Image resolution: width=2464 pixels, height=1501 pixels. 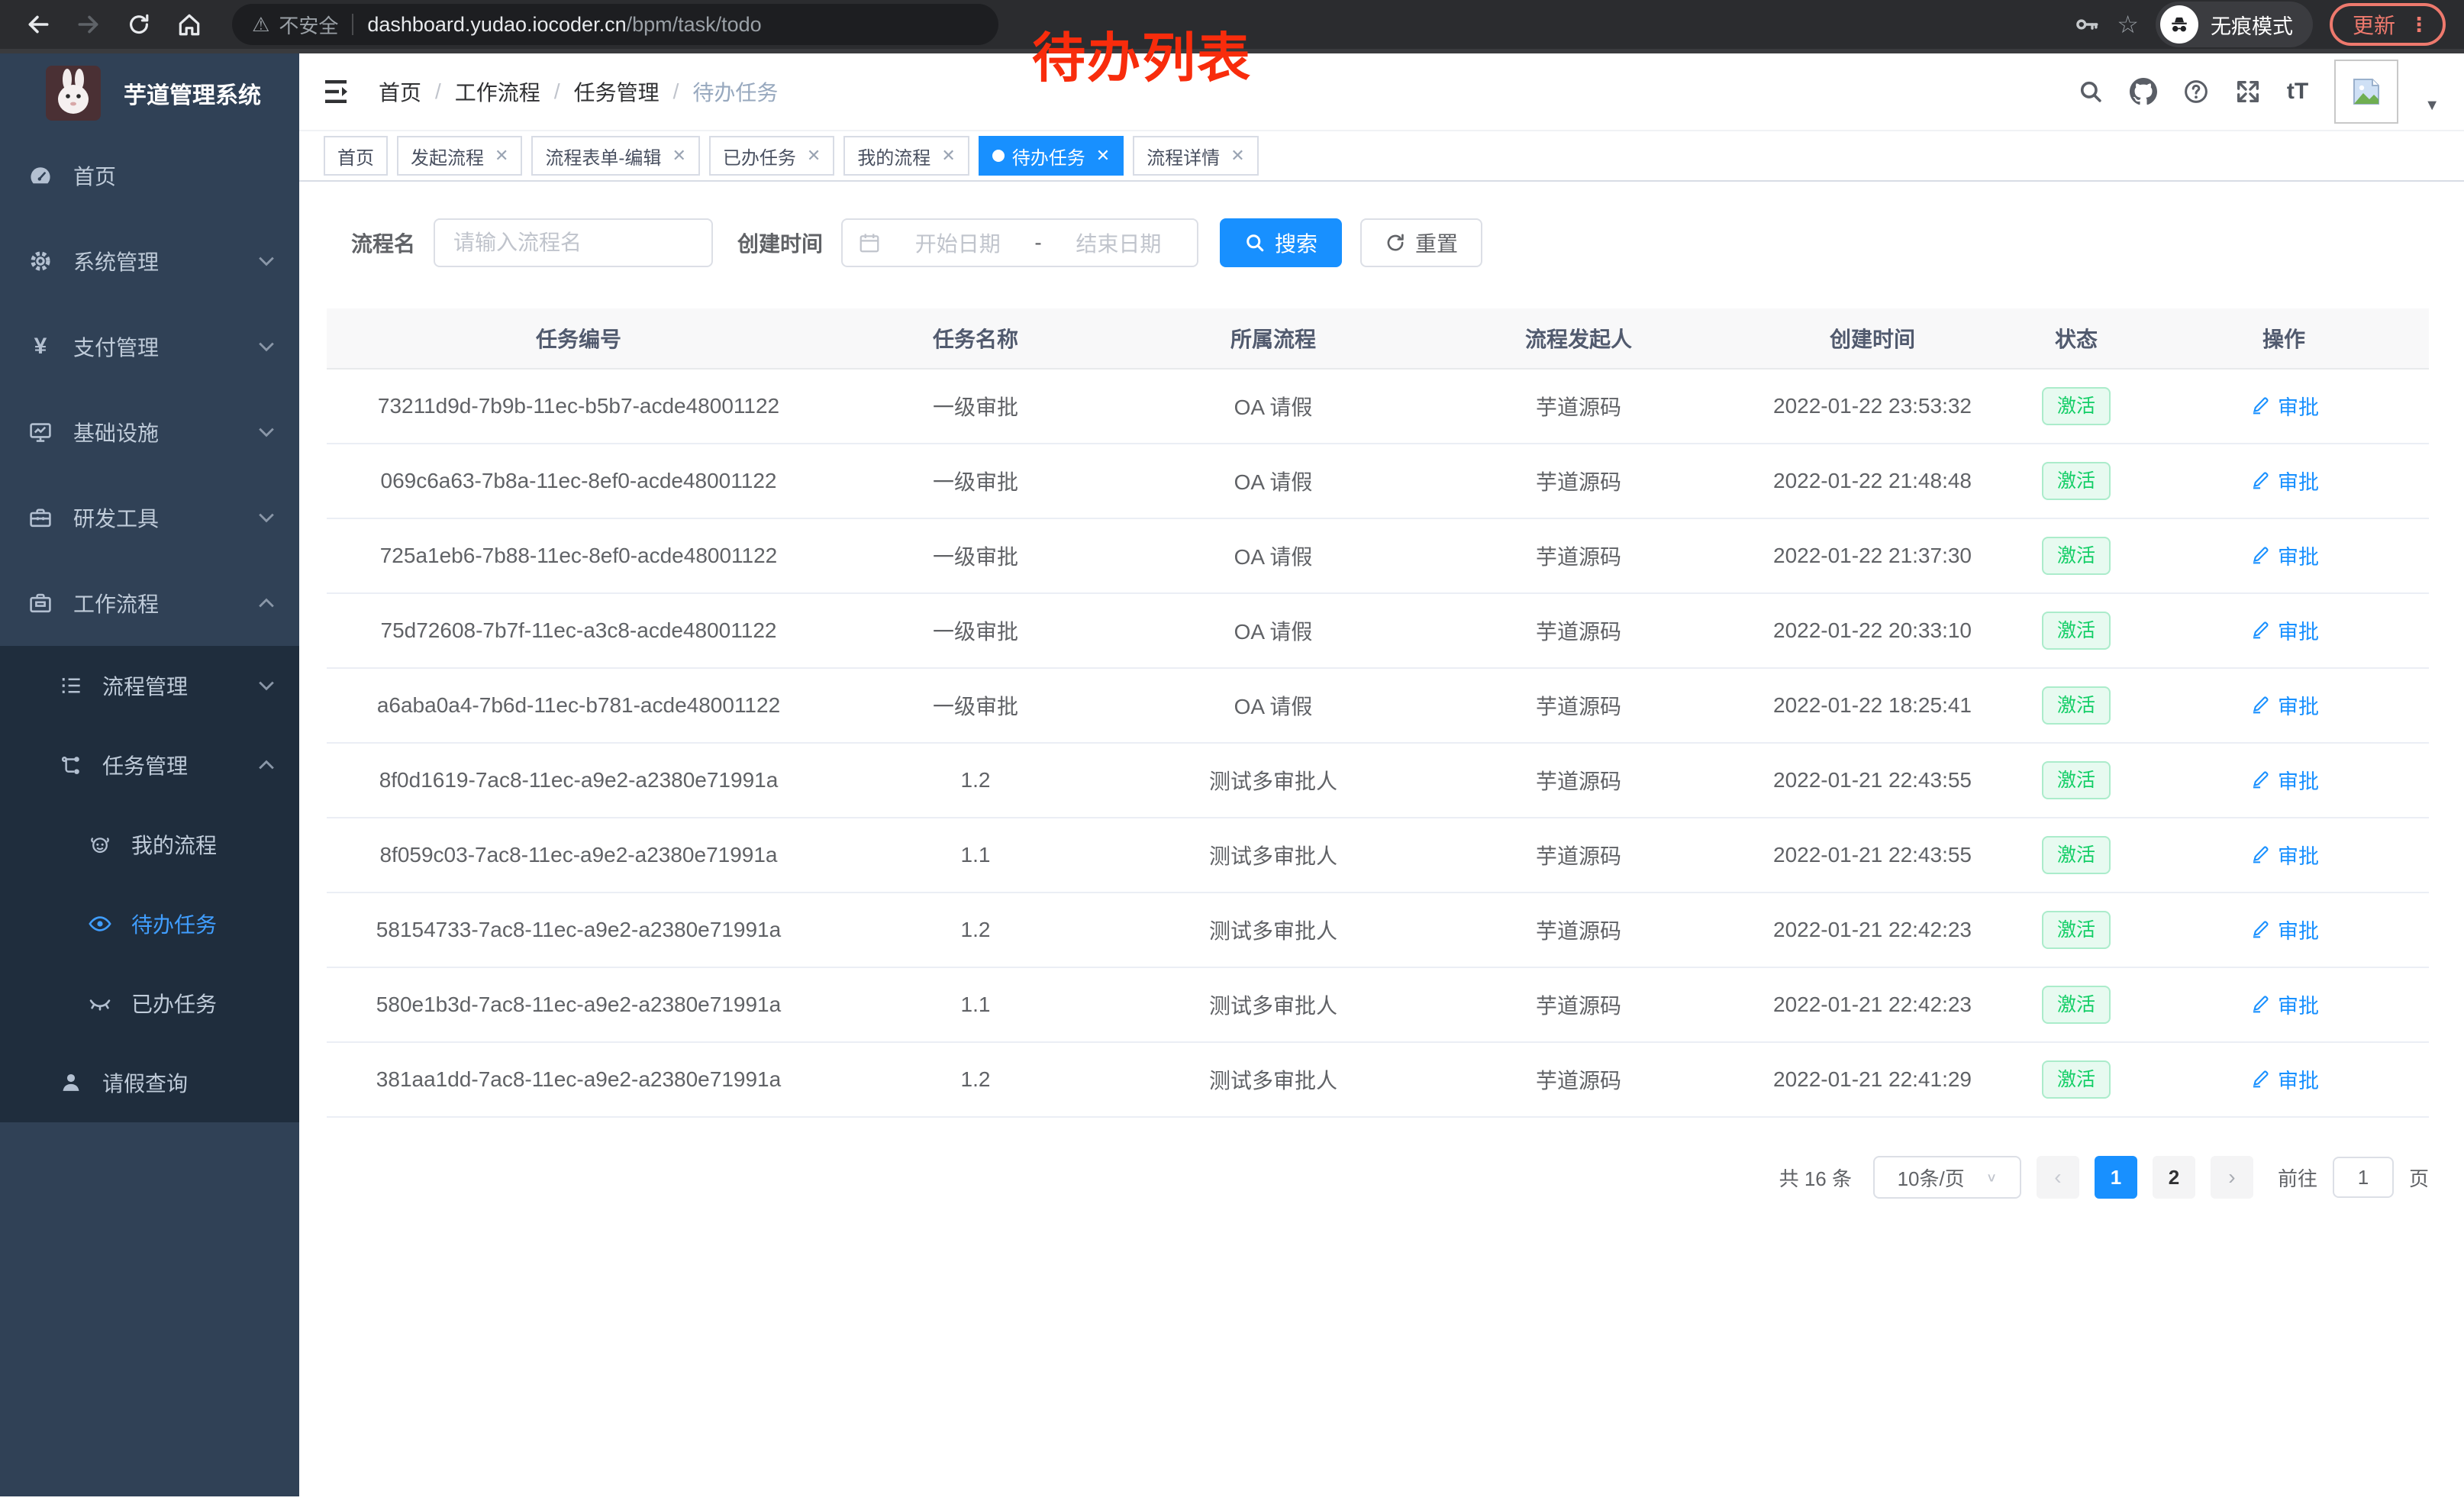 What do you see at coordinates (2232, 1177) in the screenshot?
I see `next-page-button: ›` at bounding box center [2232, 1177].